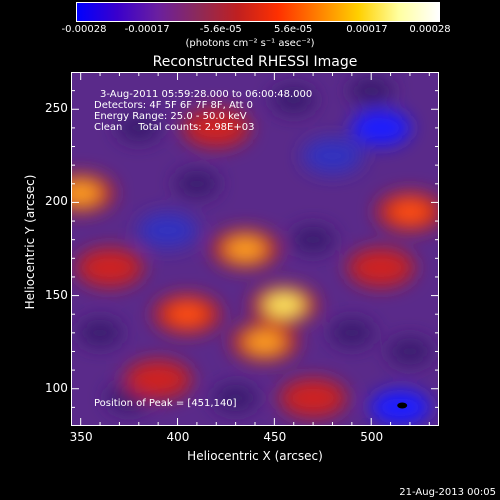 This screenshot has width=500, height=500. Describe the element at coordinates (170, 116) in the screenshot. I see `annotation-energy: Energy Range: 25.0 - 50.0 keV` at that location.